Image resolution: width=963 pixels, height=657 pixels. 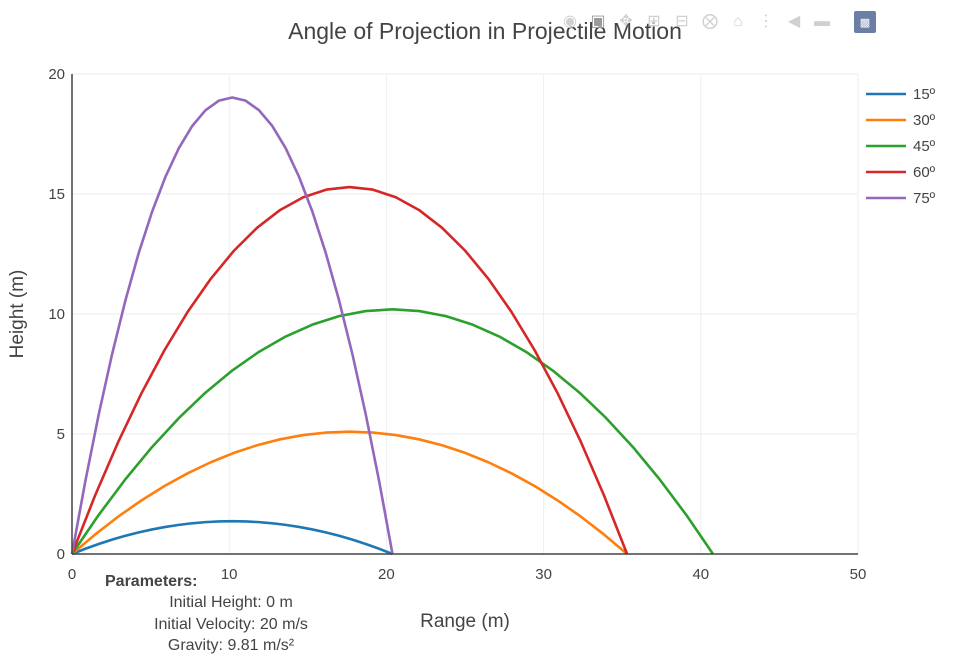 I want to click on hover-closest-icon: ◀, so click(x=794, y=21).